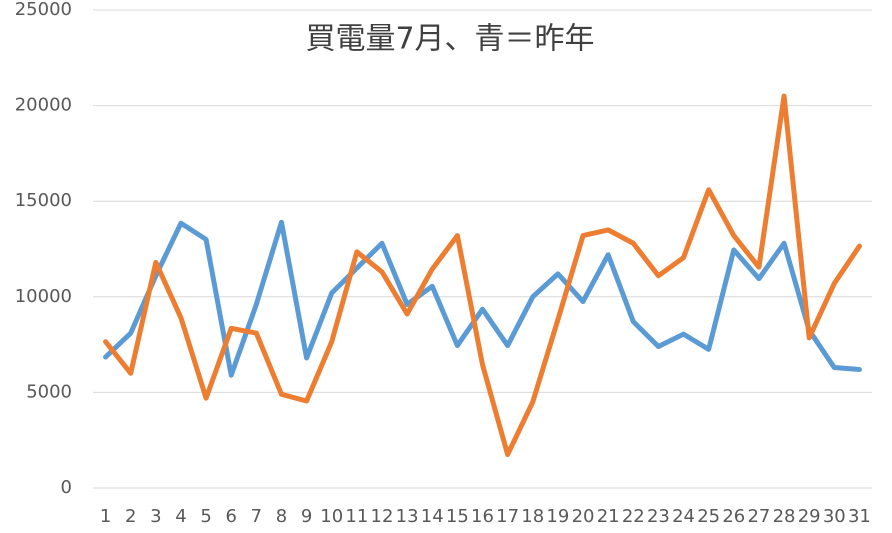  What do you see at coordinates (43, 200) in the screenshot?
I see `y-tick-label: 15000` at bounding box center [43, 200].